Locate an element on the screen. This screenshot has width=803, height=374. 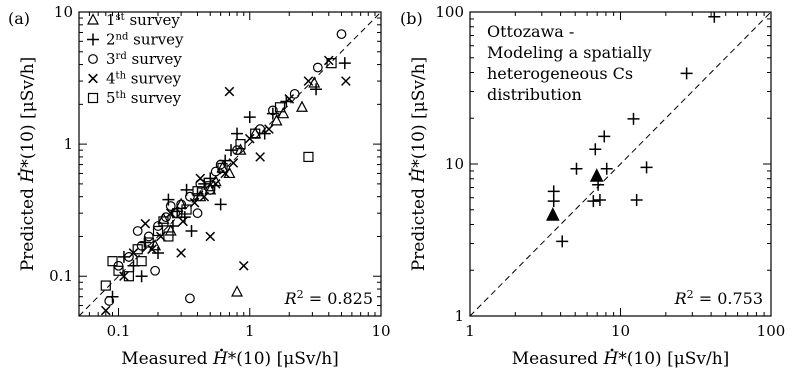
series-triangle is located at coordinates (235, 186).